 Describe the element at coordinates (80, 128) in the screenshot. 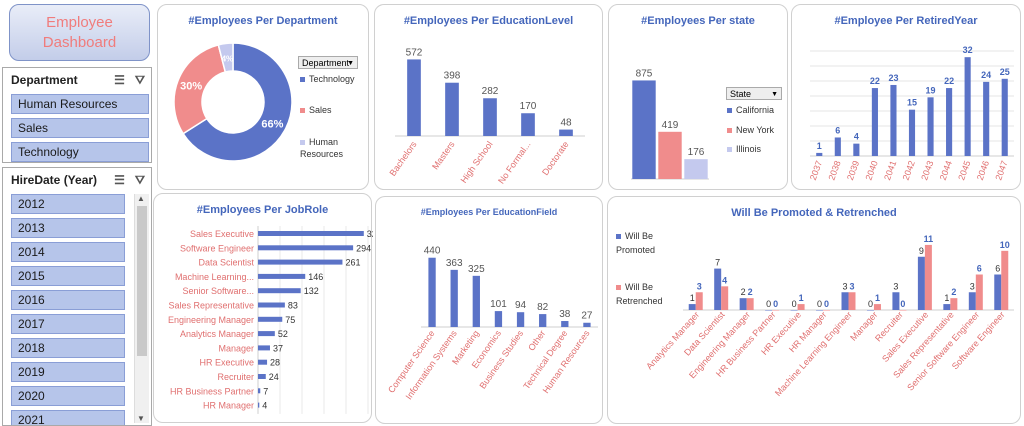

I see `department-item-sales: Sales` at that location.